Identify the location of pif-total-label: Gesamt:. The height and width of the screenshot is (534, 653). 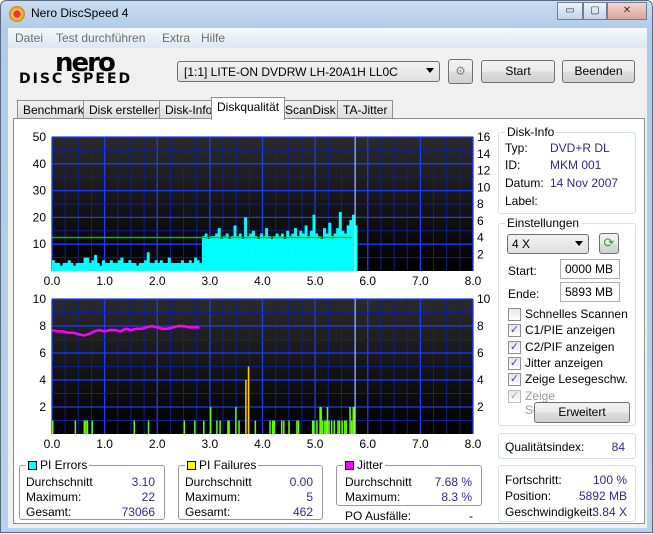
(208, 512).